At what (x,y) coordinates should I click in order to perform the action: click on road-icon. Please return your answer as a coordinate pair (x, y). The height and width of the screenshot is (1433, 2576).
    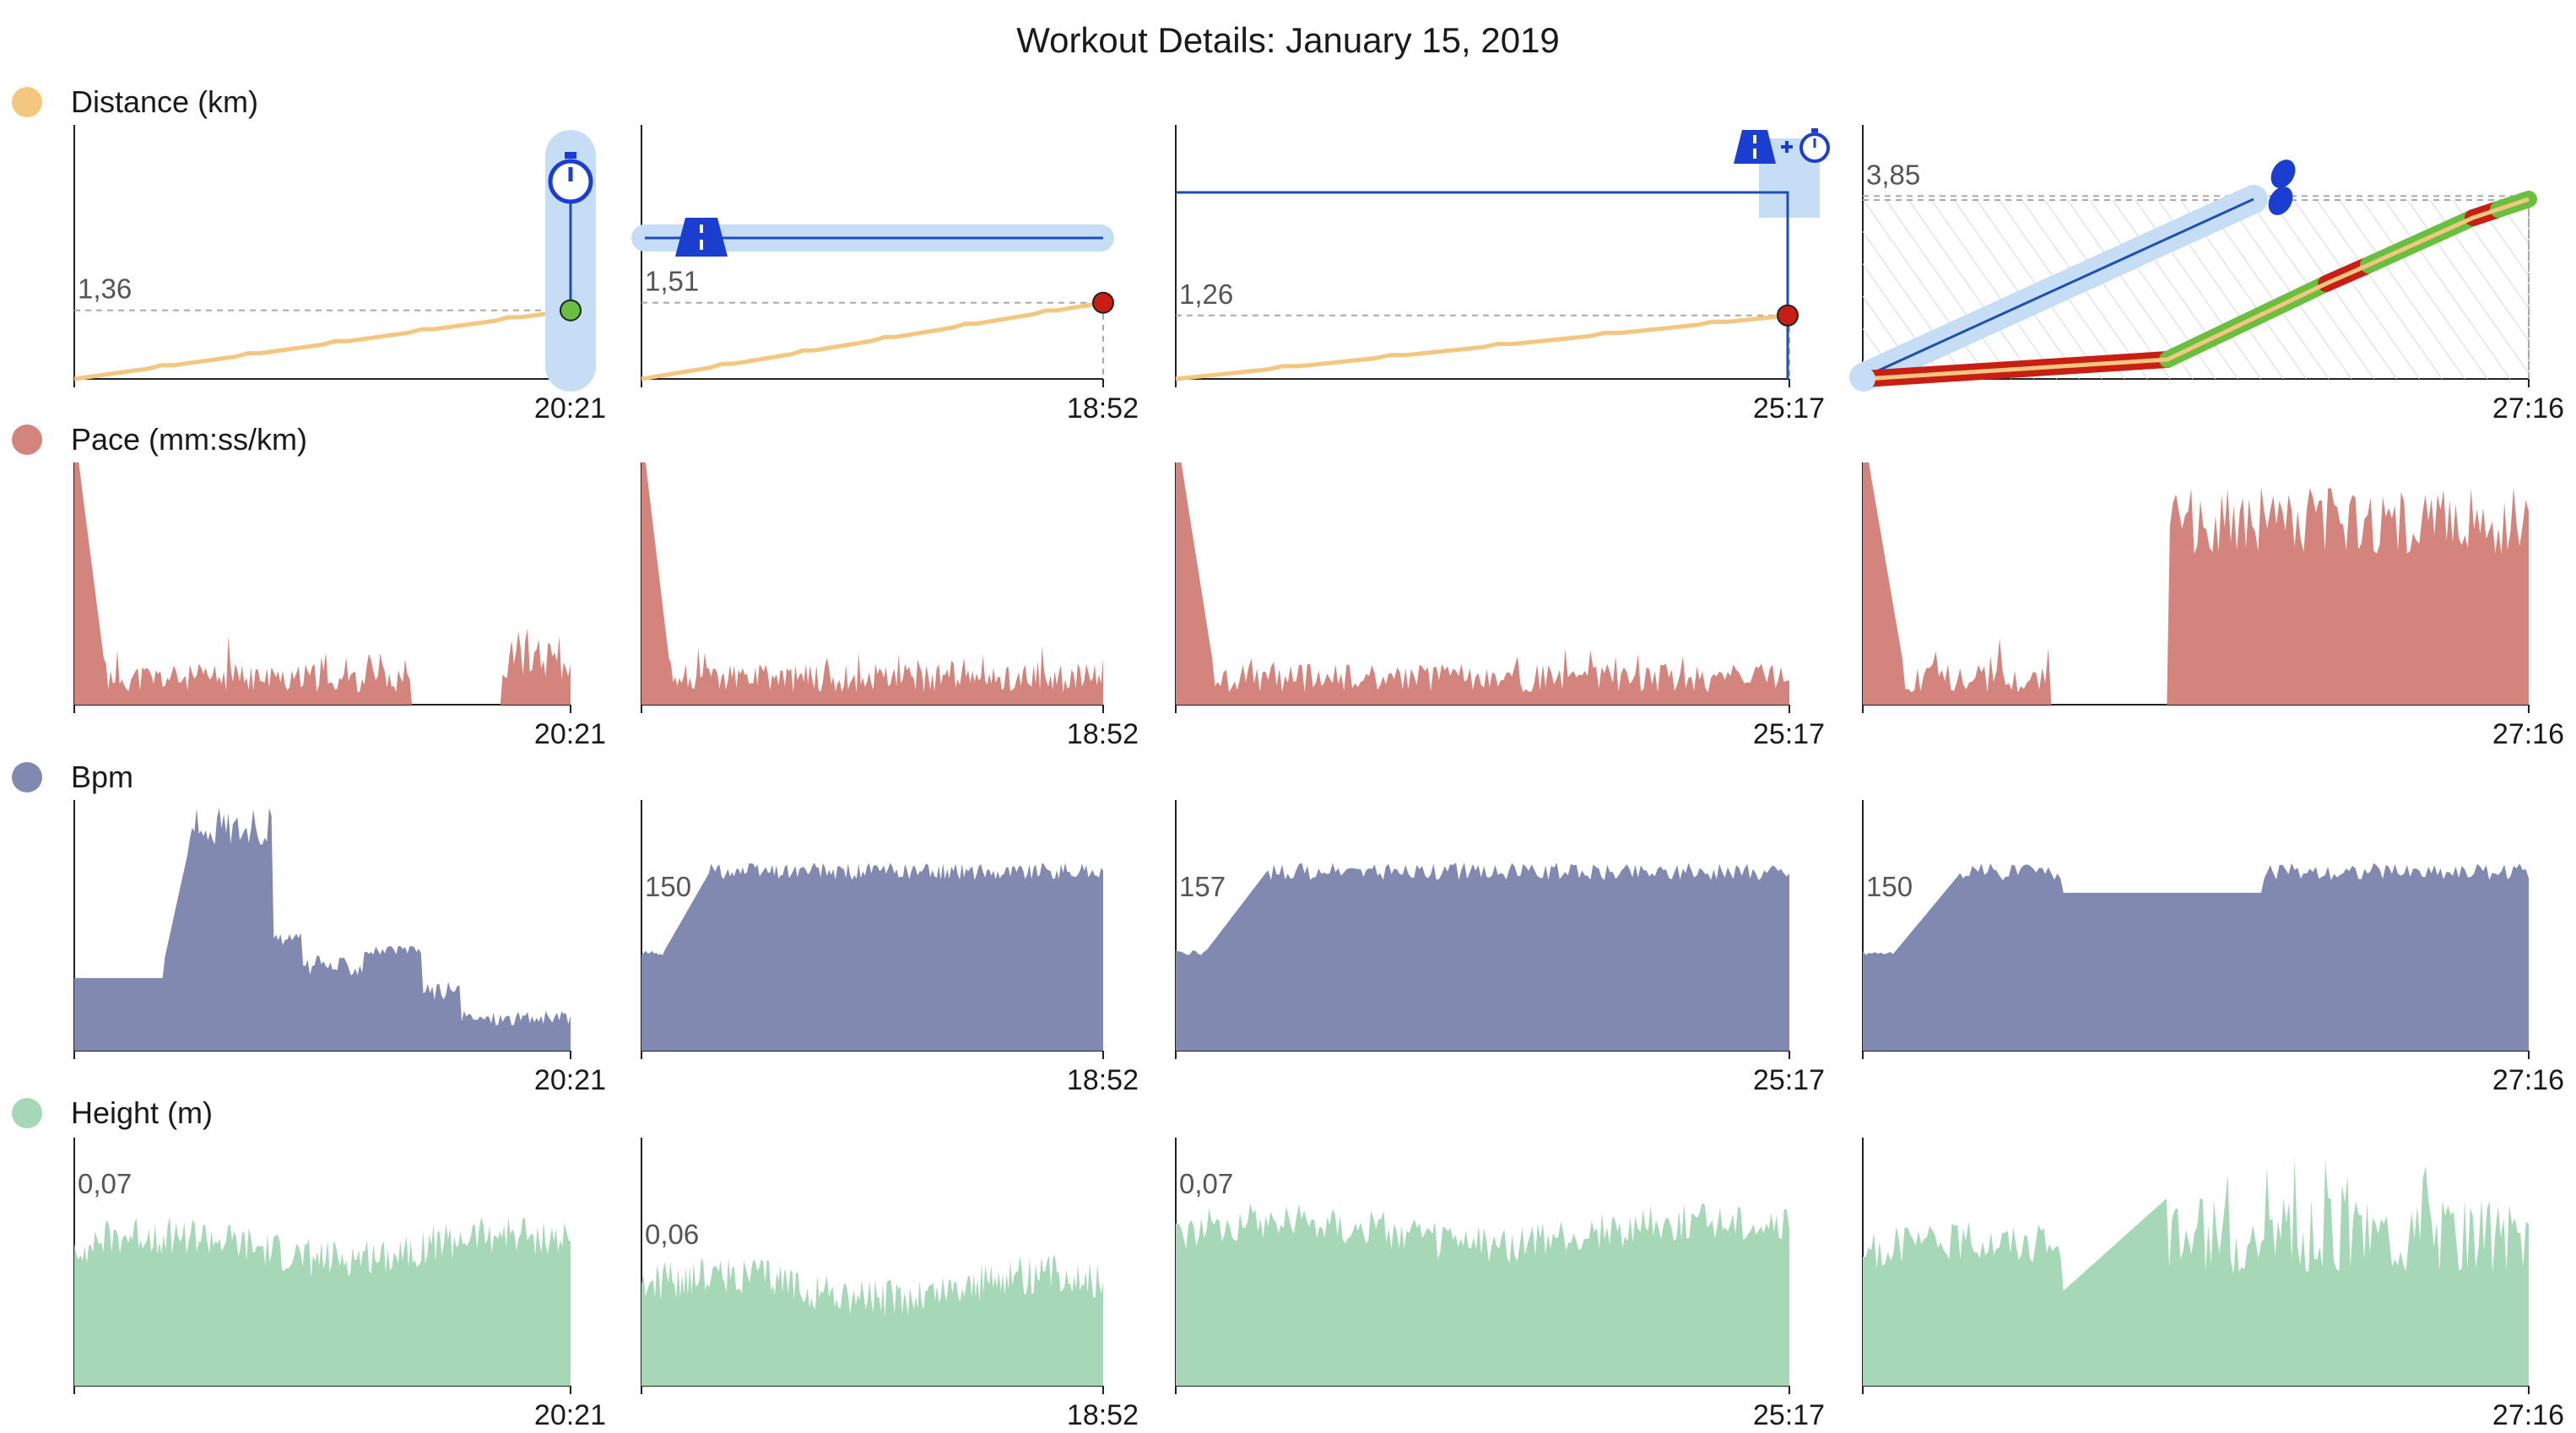
    Looking at the image, I should click on (701, 237).